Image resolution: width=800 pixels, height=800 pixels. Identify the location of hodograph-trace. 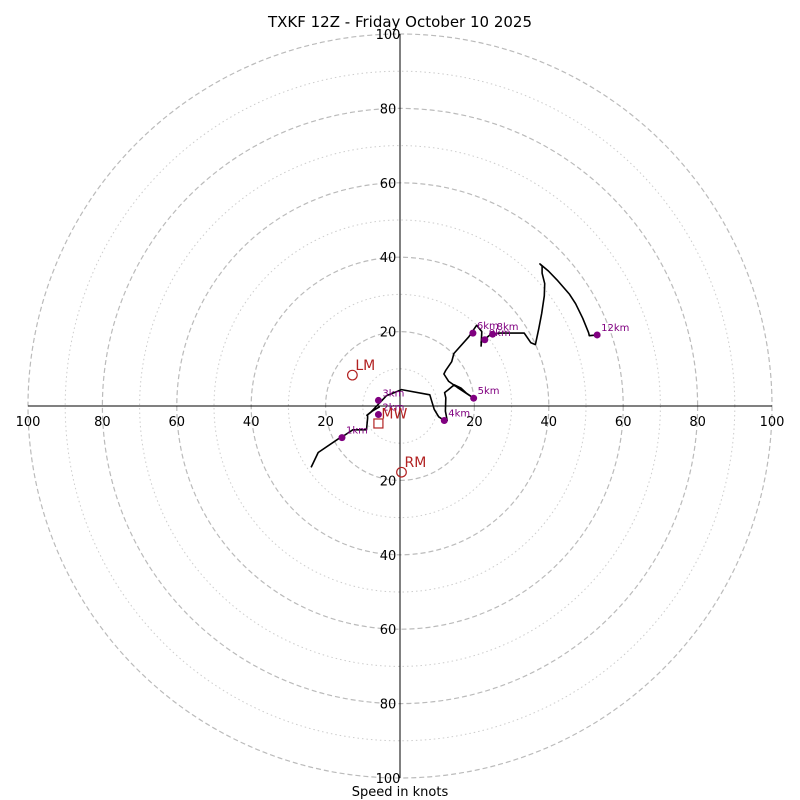
(454, 365).